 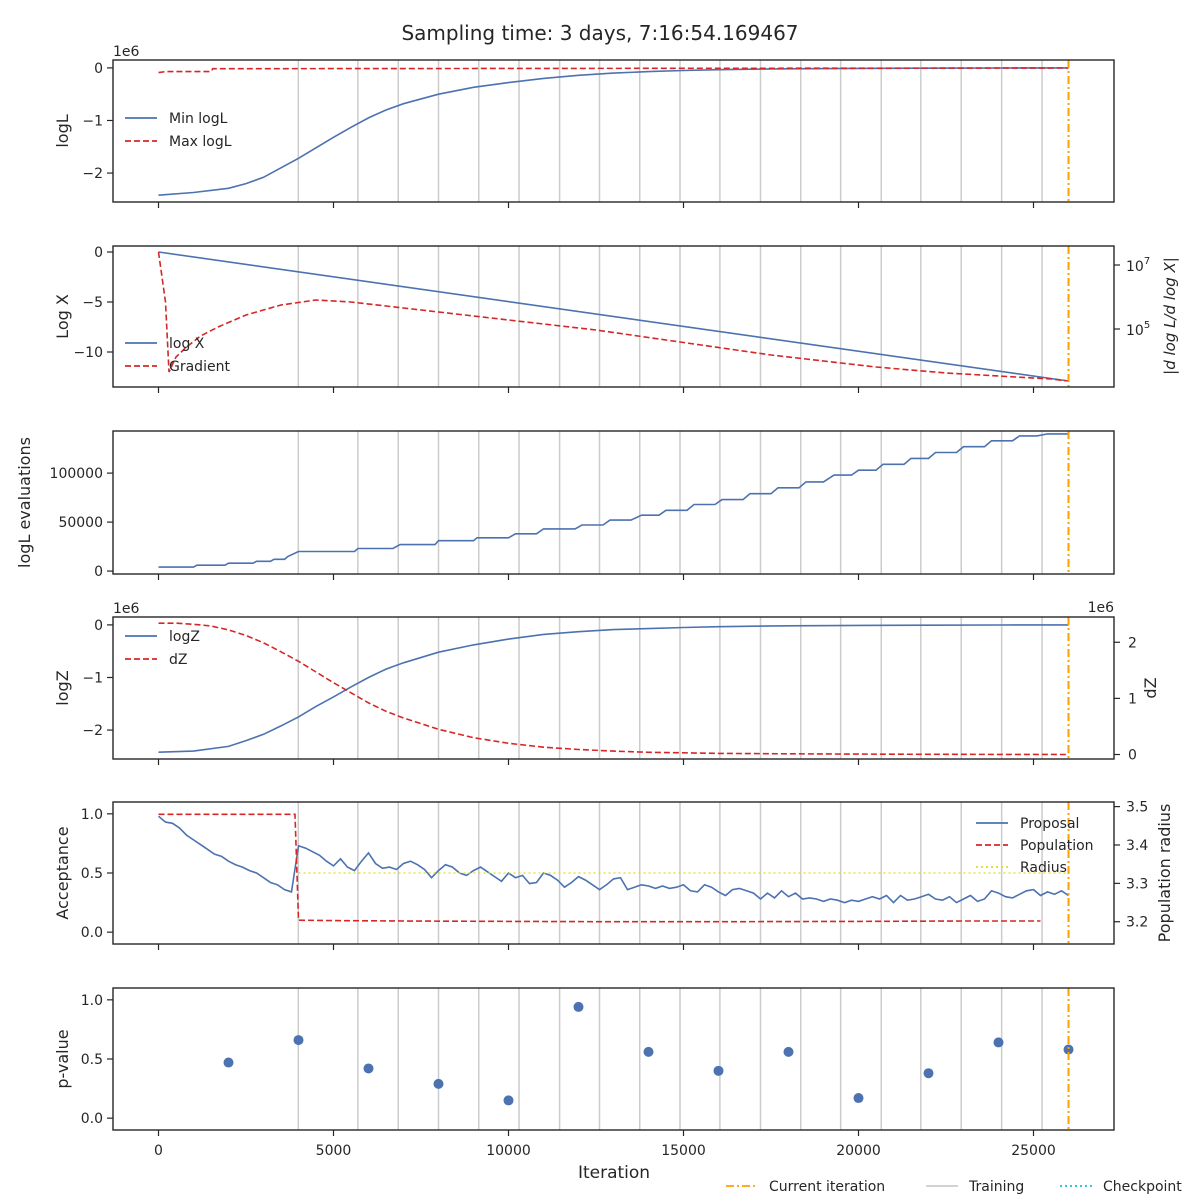 What do you see at coordinates (996, 1187) in the screenshot?
I see `legend-label: Training` at bounding box center [996, 1187].